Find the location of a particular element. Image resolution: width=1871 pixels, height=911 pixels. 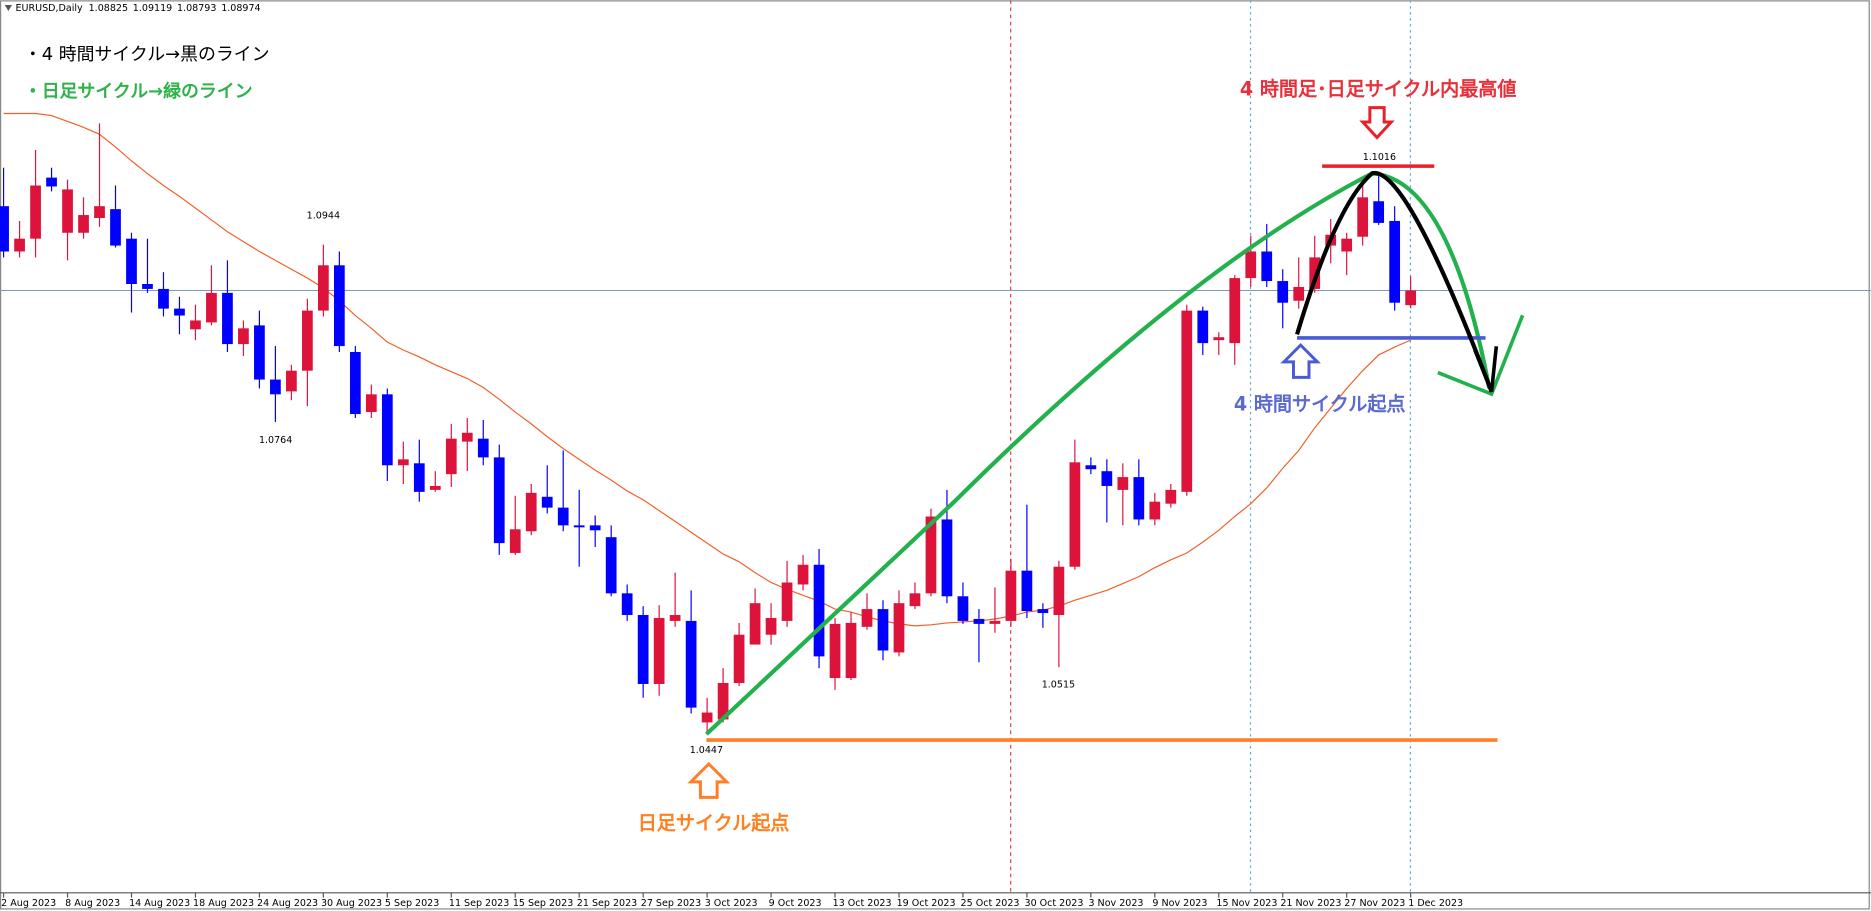

x-tick-label: 9 Oct 2023 is located at coordinates (795, 903).